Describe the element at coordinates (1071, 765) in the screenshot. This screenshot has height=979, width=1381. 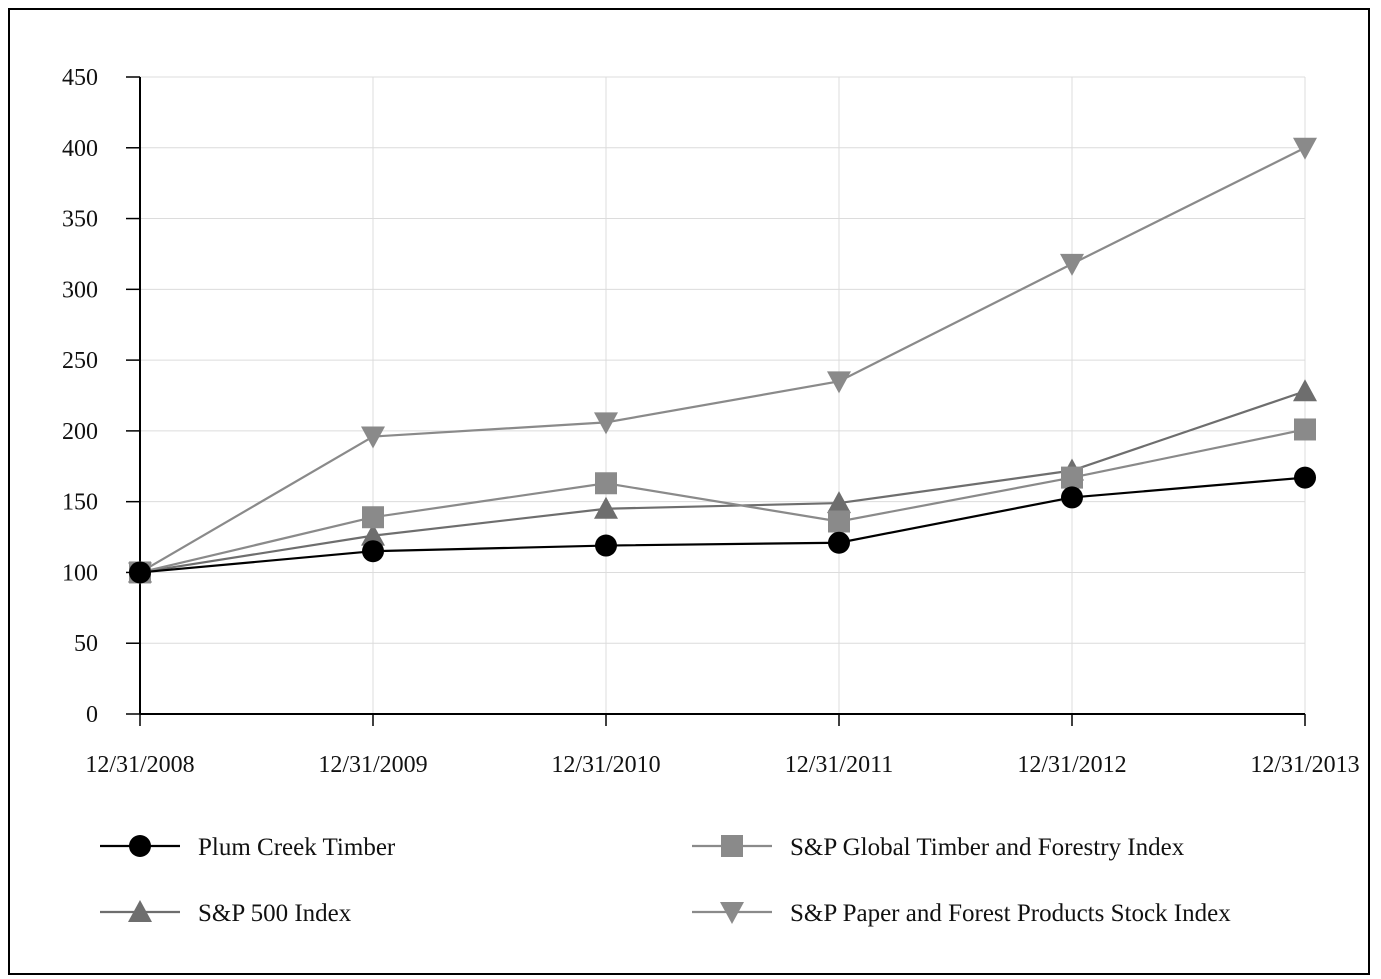
I see `x-tick-label: 12/31/2012` at that location.